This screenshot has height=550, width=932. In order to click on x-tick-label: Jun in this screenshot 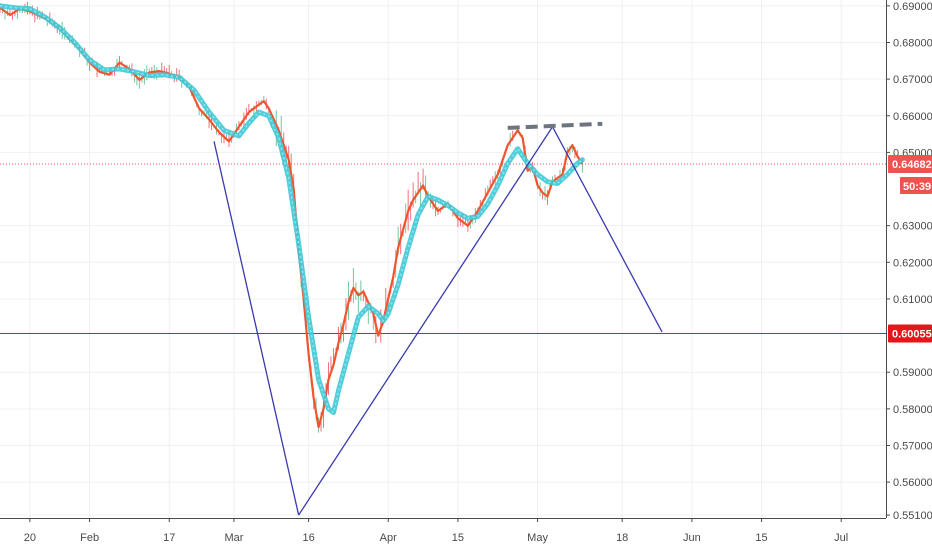, I will do `click(692, 538)`.